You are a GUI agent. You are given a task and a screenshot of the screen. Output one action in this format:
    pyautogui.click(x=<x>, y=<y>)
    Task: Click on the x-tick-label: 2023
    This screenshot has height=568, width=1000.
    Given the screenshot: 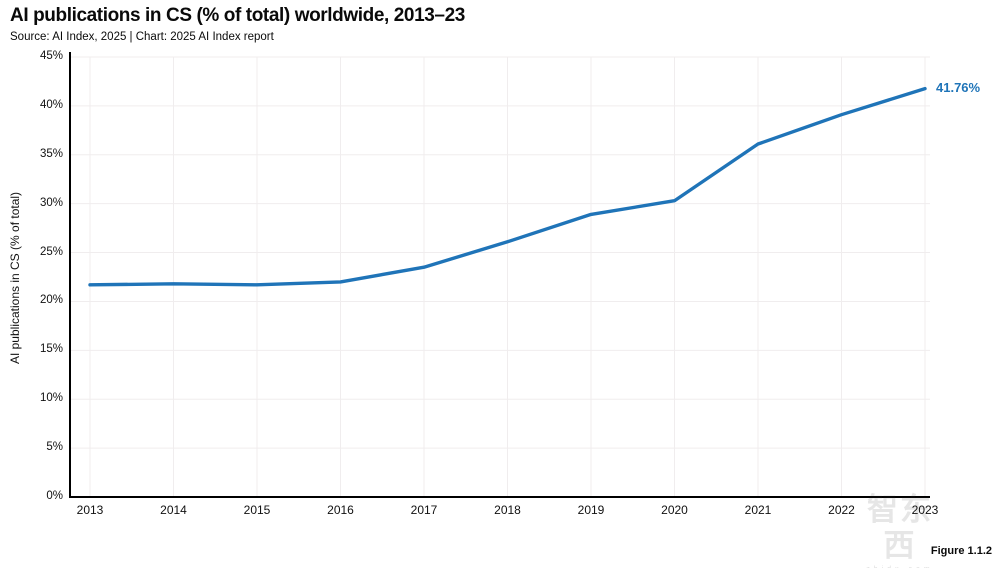 What is the action you would take?
    pyautogui.click(x=925, y=510)
    